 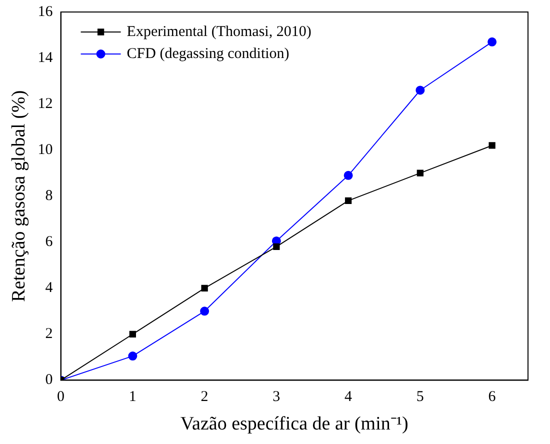 I want to click on y-tick-label: 4, so click(x=49, y=288).